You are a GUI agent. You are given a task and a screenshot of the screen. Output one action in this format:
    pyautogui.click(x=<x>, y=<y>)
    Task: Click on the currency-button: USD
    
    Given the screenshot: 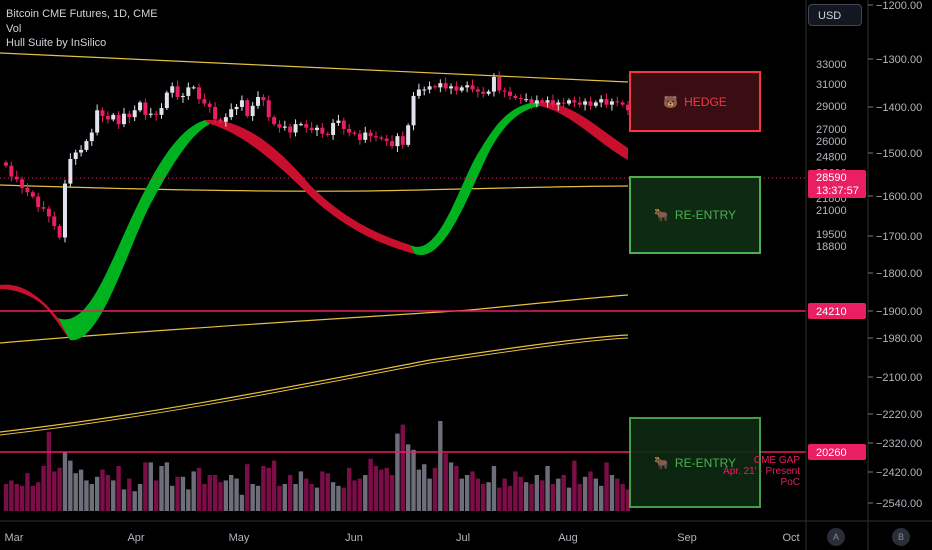 What is the action you would take?
    pyautogui.click(x=835, y=15)
    